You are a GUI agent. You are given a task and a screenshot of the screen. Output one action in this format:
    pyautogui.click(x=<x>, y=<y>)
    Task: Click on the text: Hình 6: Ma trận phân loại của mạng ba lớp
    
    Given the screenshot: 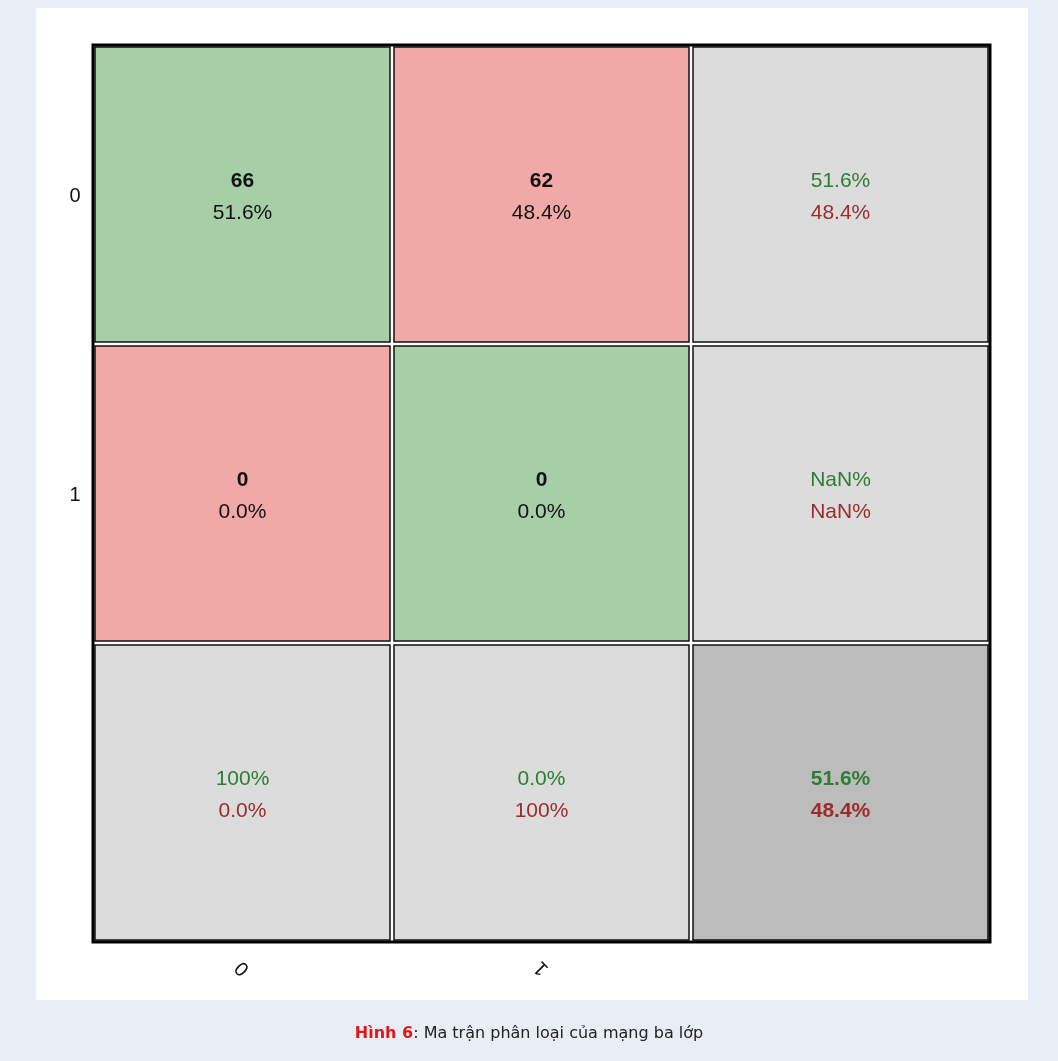 What is the action you would take?
    pyautogui.click(x=529, y=1032)
    